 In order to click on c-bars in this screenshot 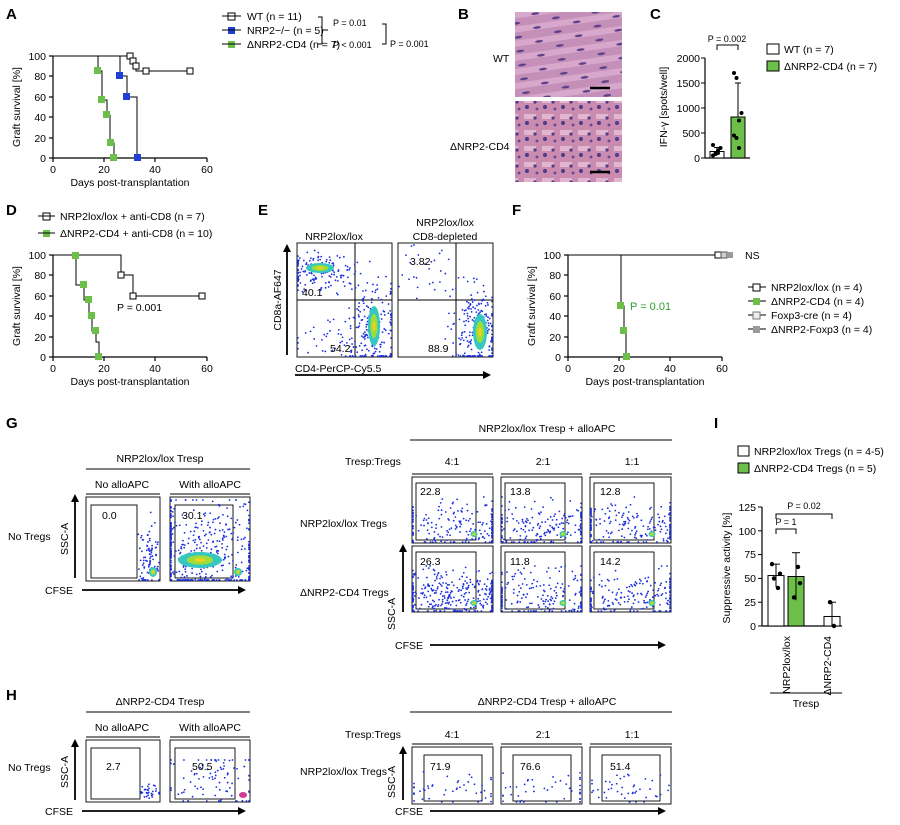, I will do `click(723, 108)`.